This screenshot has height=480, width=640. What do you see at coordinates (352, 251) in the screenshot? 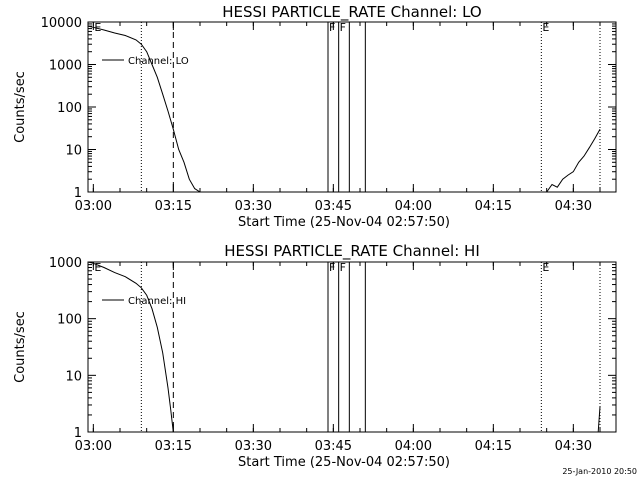
I see `chart-title: HESSI PARTICLE_RATE Channel: HI` at bounding box center [352, 251].